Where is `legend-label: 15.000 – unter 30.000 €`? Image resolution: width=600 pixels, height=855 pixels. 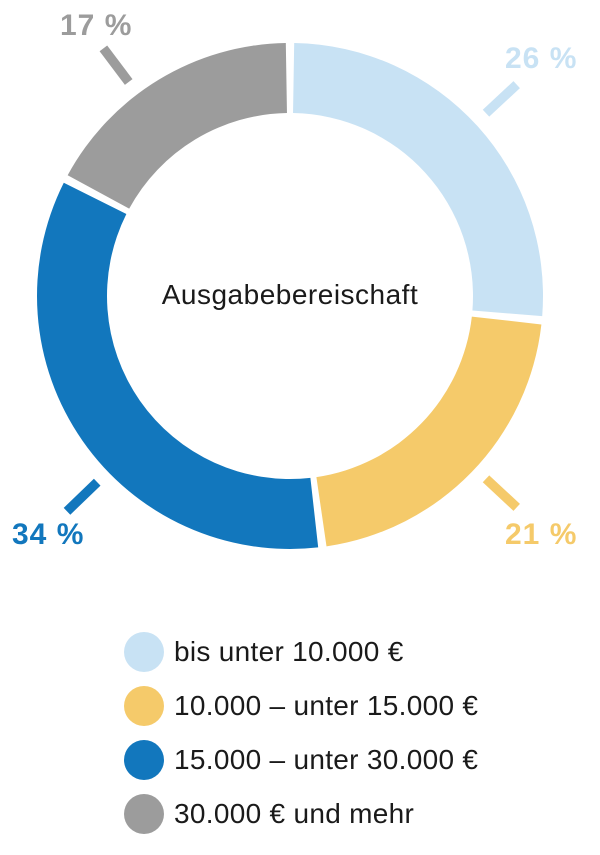
legend-label: 15.000 – unter 30.000 € is located at coordinates (326, 759).